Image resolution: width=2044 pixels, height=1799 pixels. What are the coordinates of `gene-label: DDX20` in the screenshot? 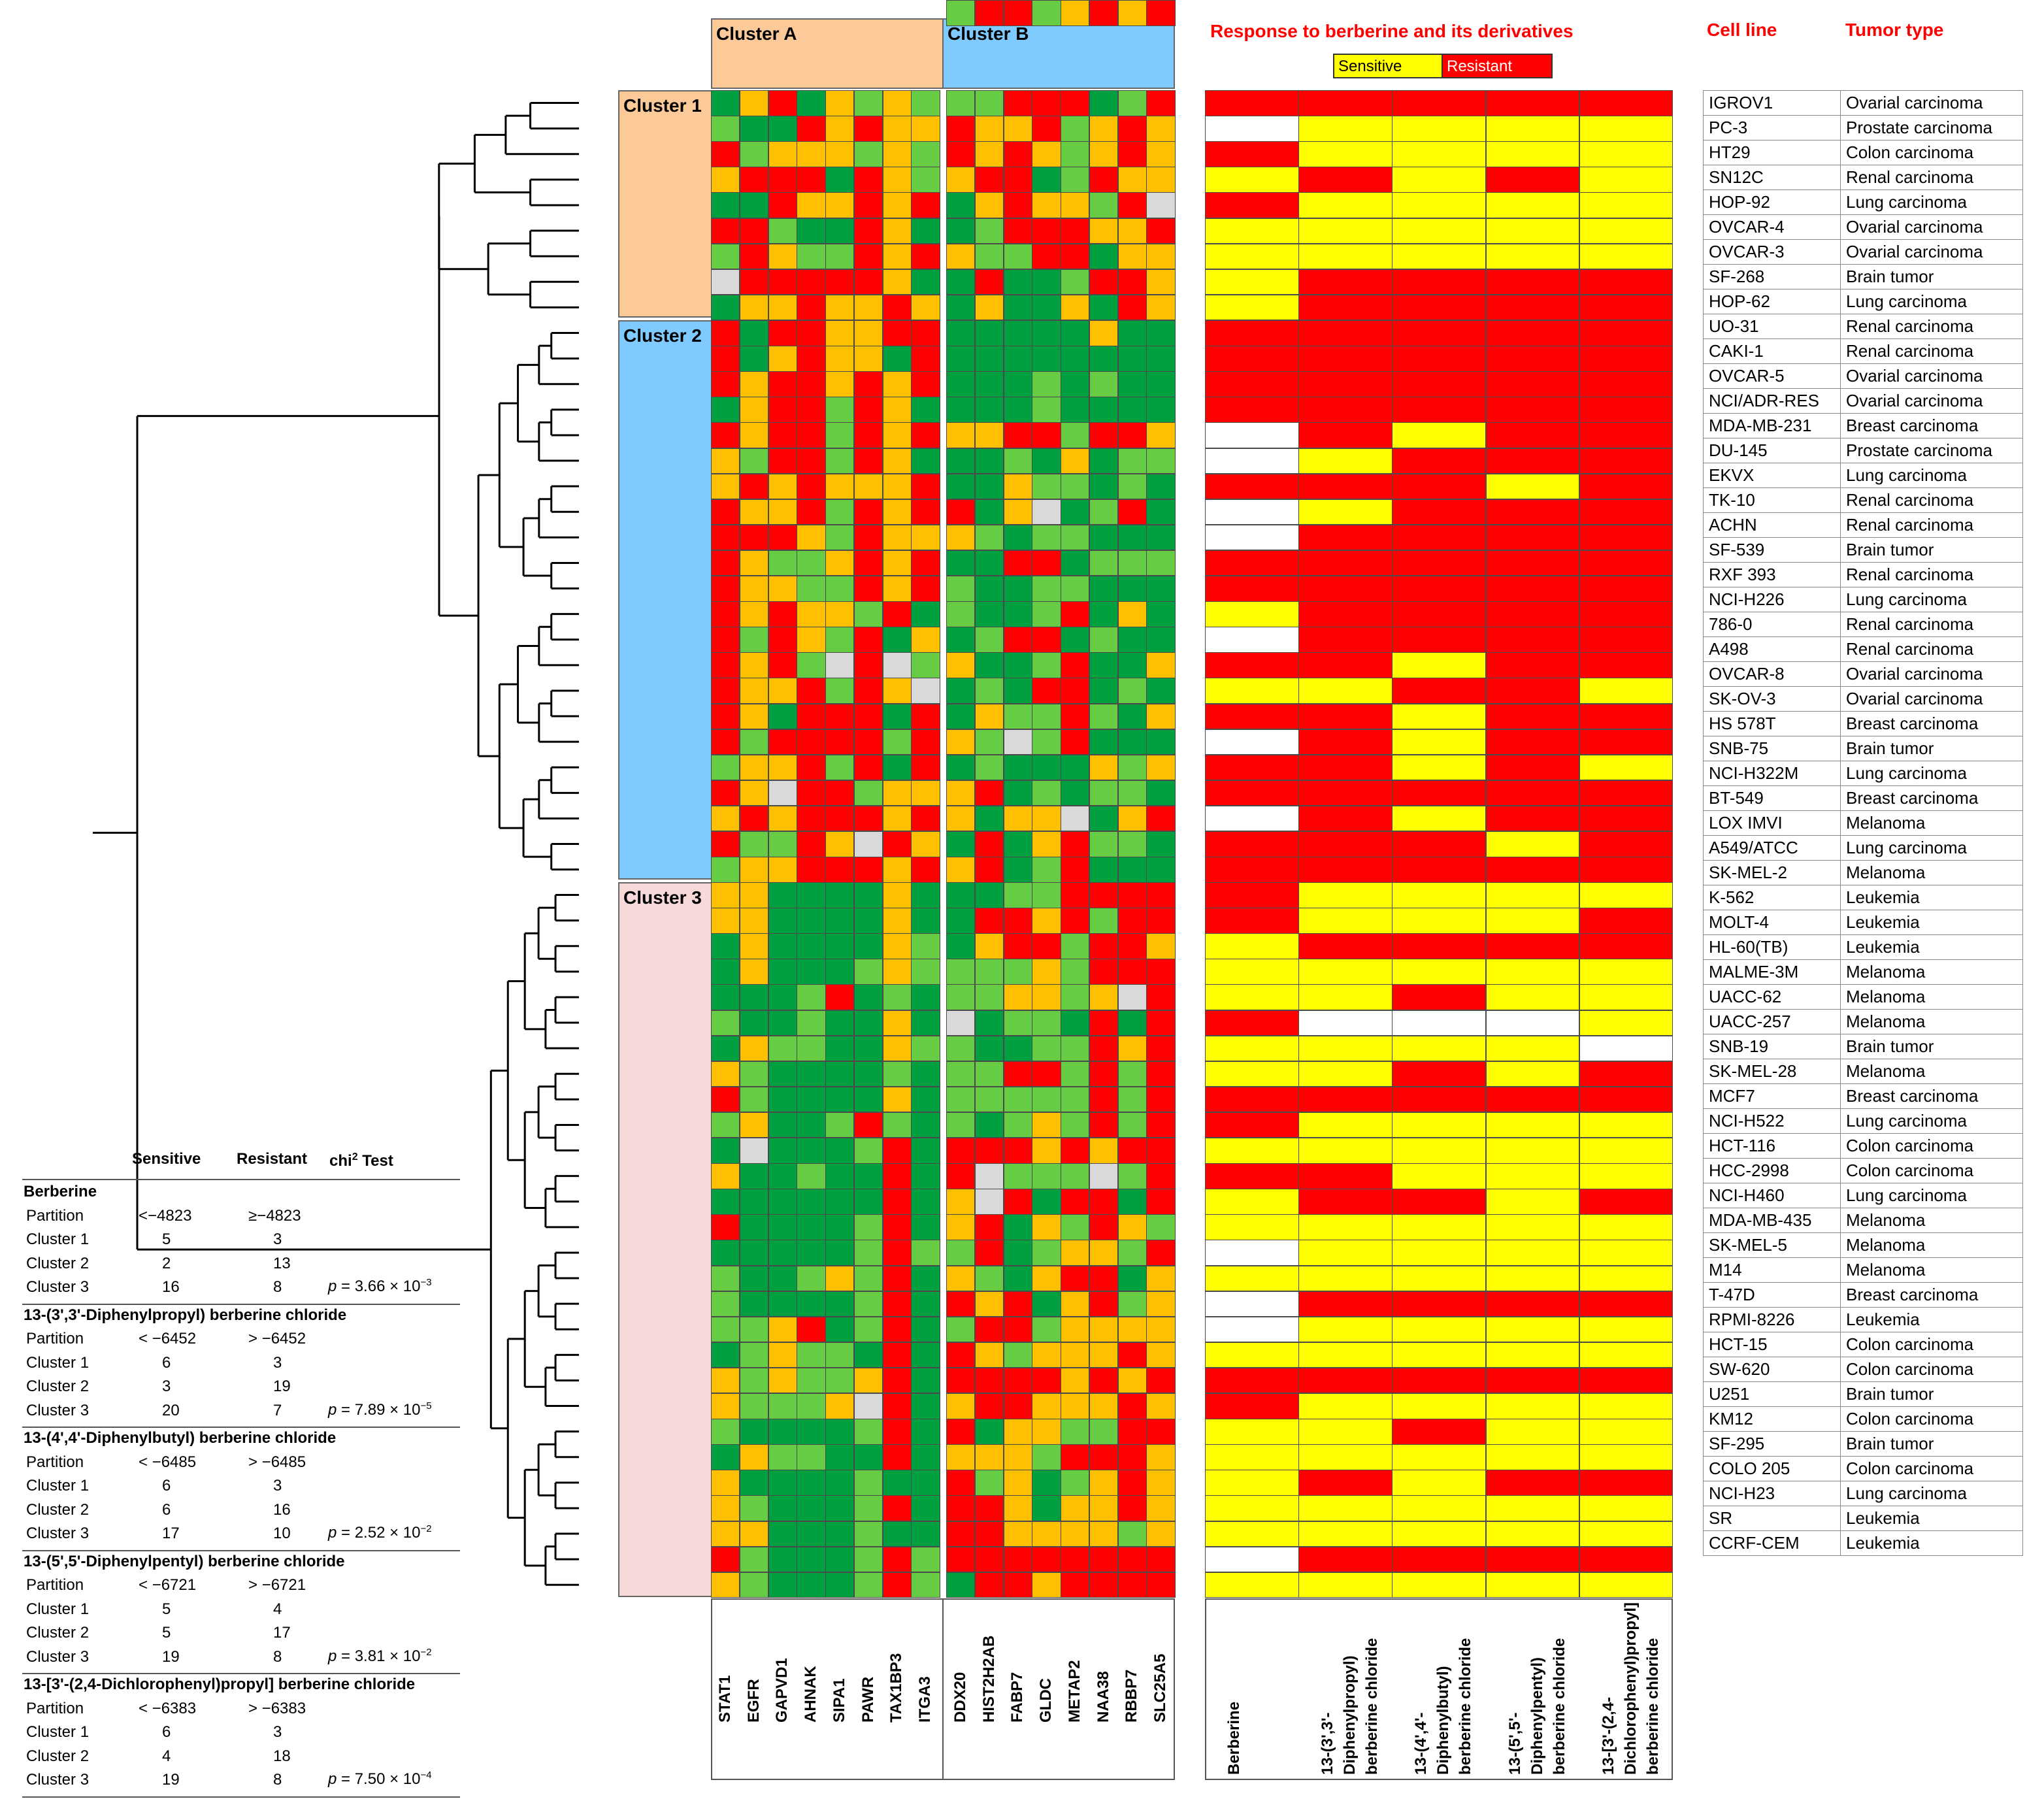 It's located at (960, 1697).